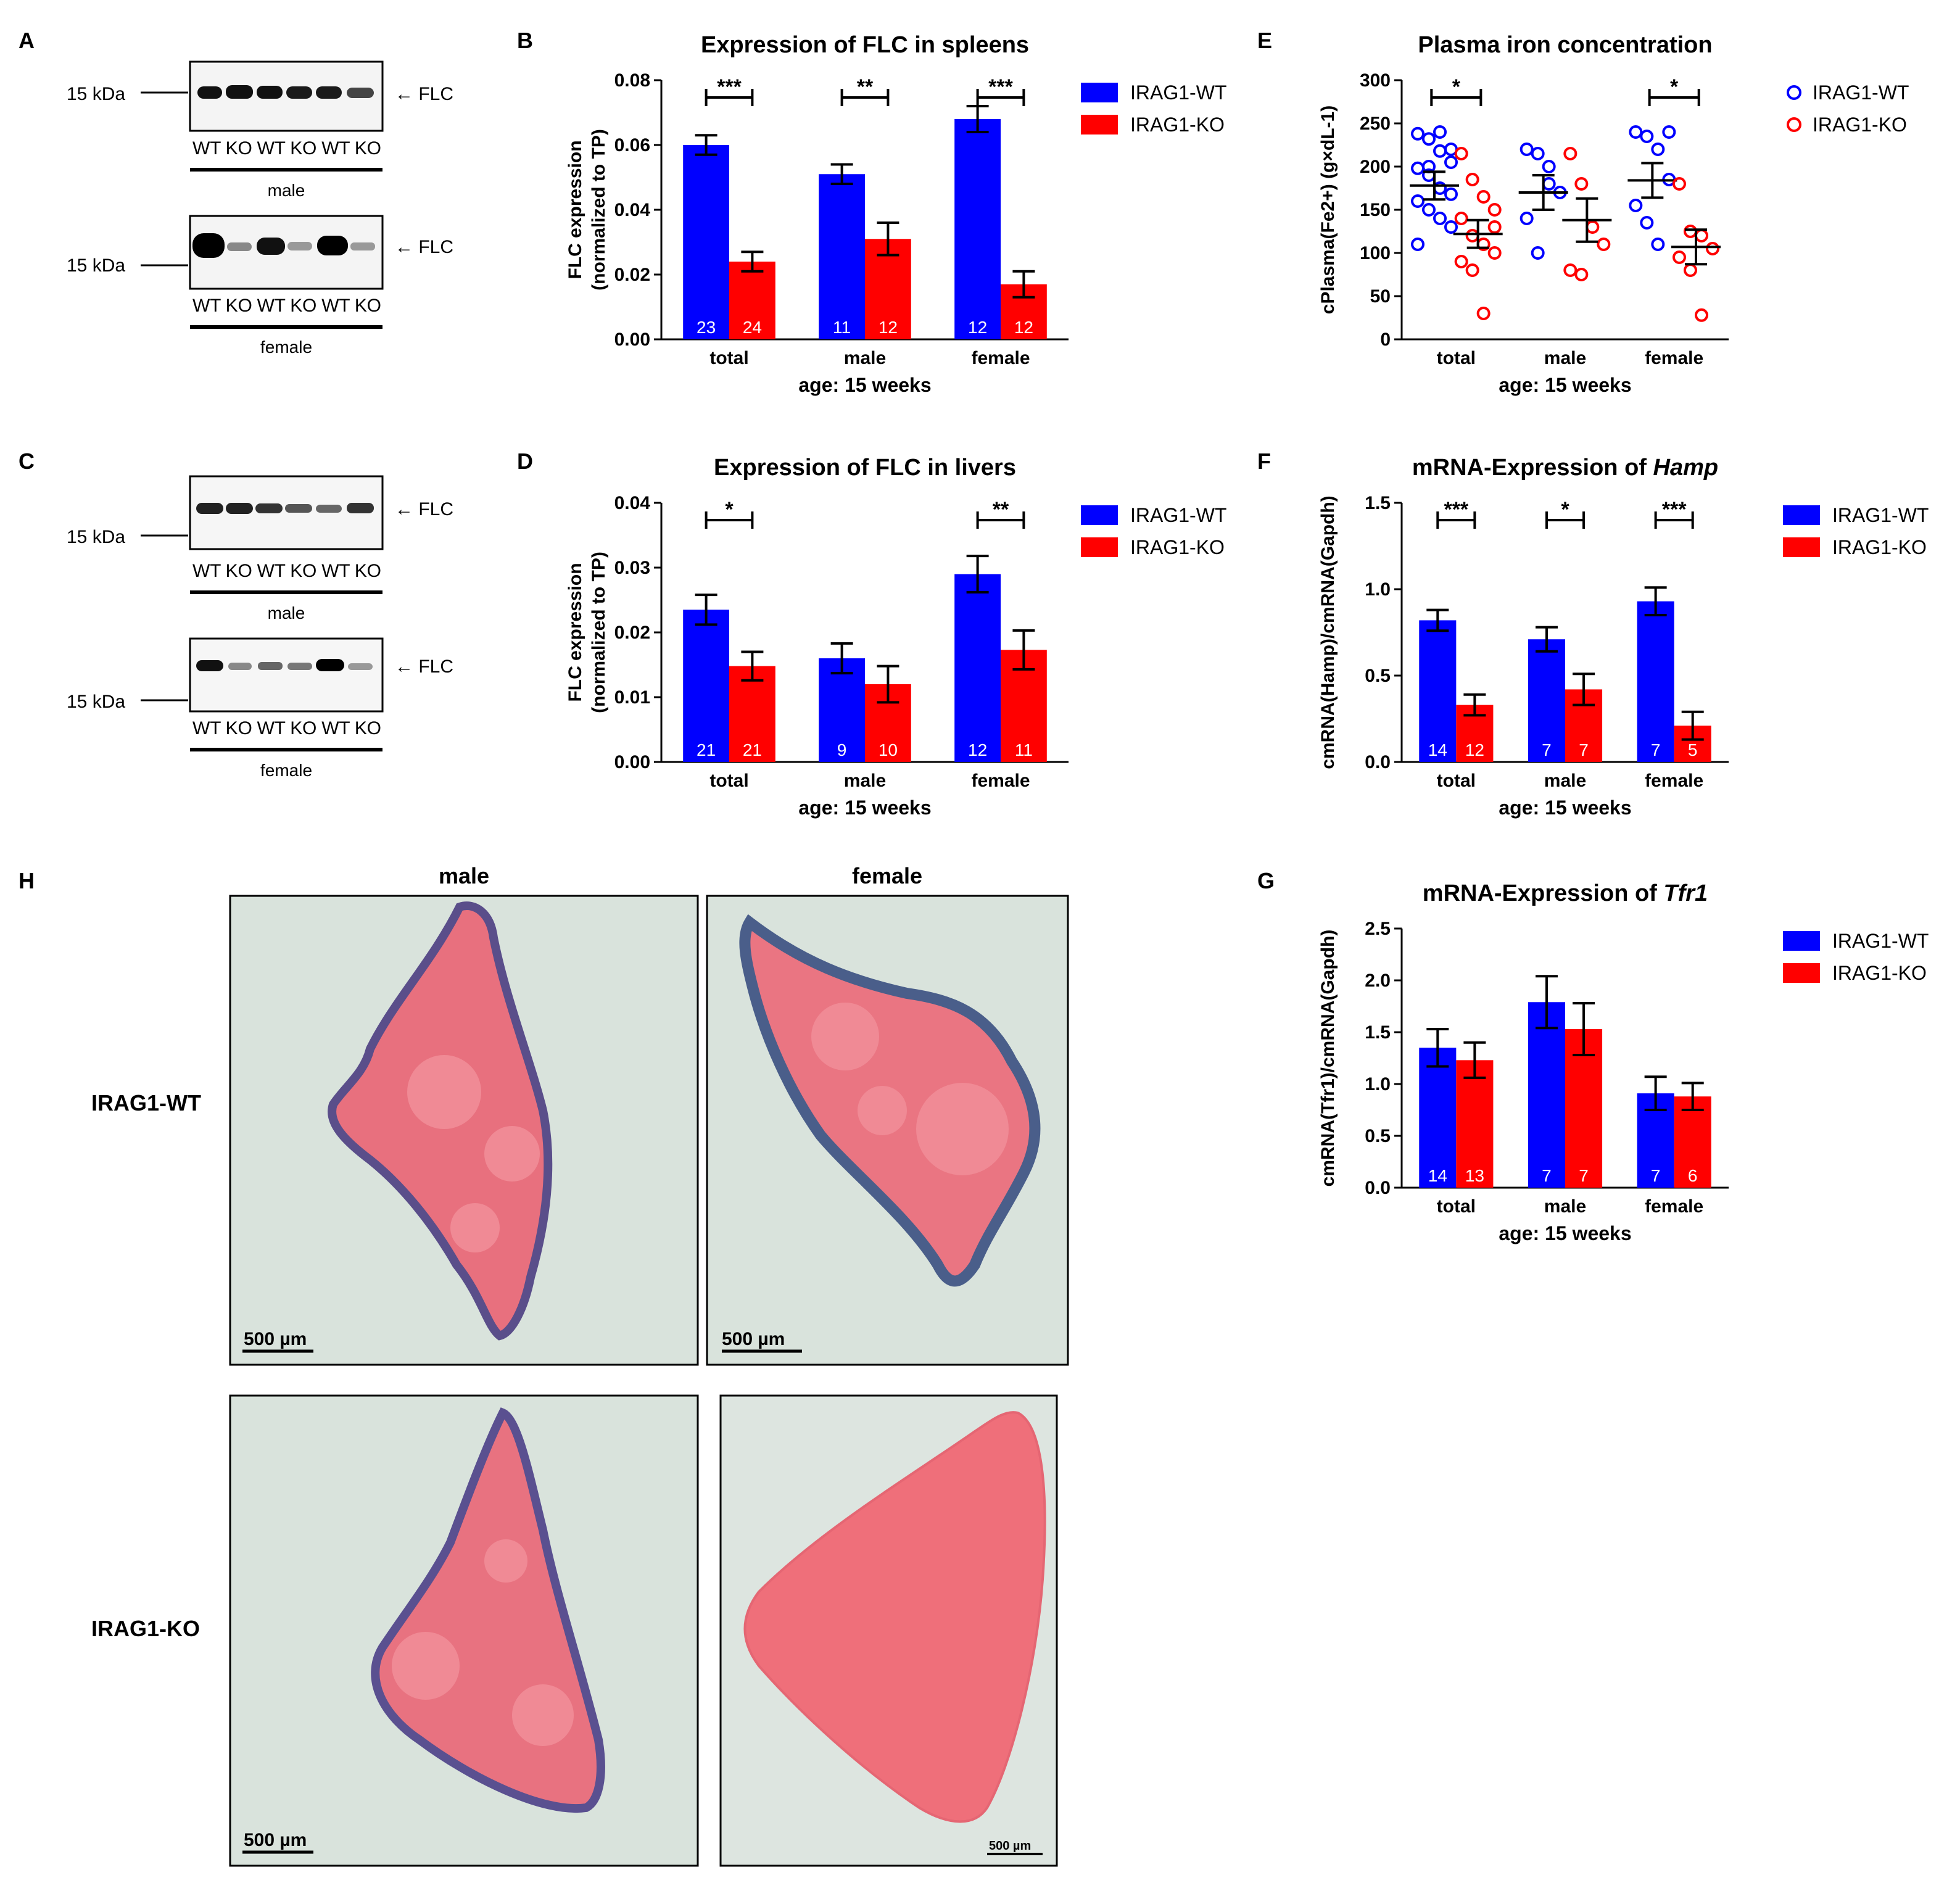 This screenshot has height=1883, width=1960. I want to click on blot-c-female: 15 kDa ← FLC WT KO WT KO WT KO female, so click(260, 708).